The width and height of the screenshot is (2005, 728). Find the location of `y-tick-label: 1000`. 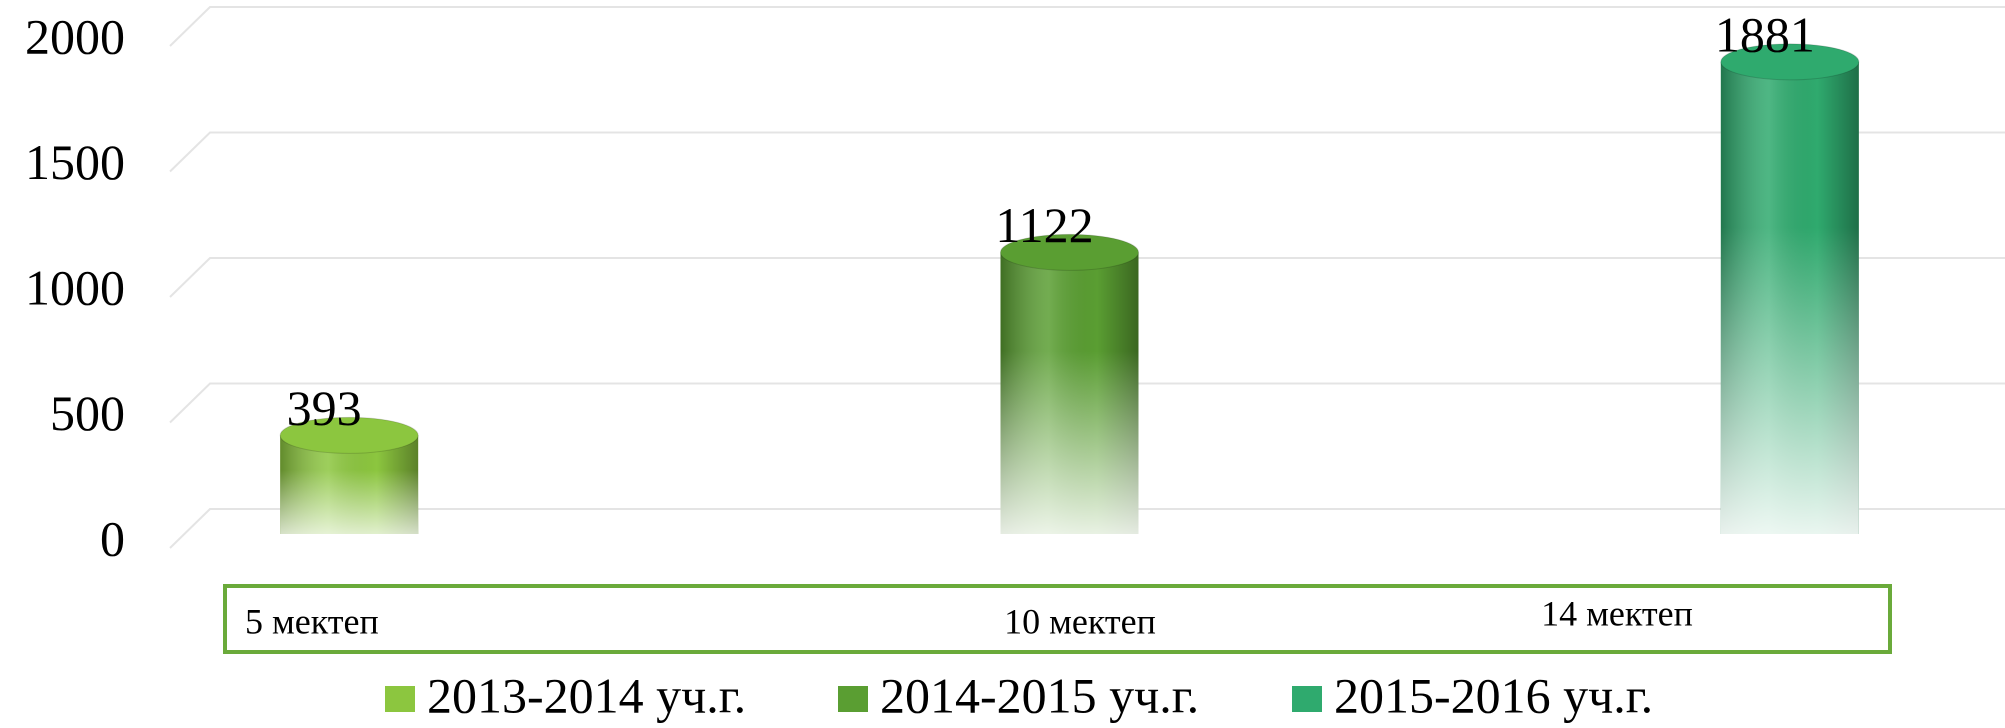

y-tick-label: 1000 is located at coordinates (75, 287).